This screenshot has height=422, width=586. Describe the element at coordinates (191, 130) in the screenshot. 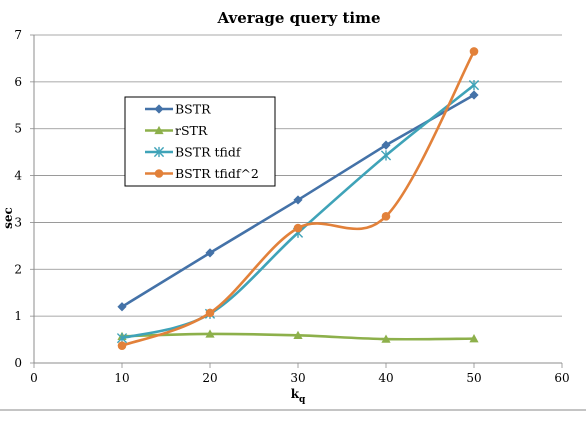

I see `legend-label: rSTR` at that location.